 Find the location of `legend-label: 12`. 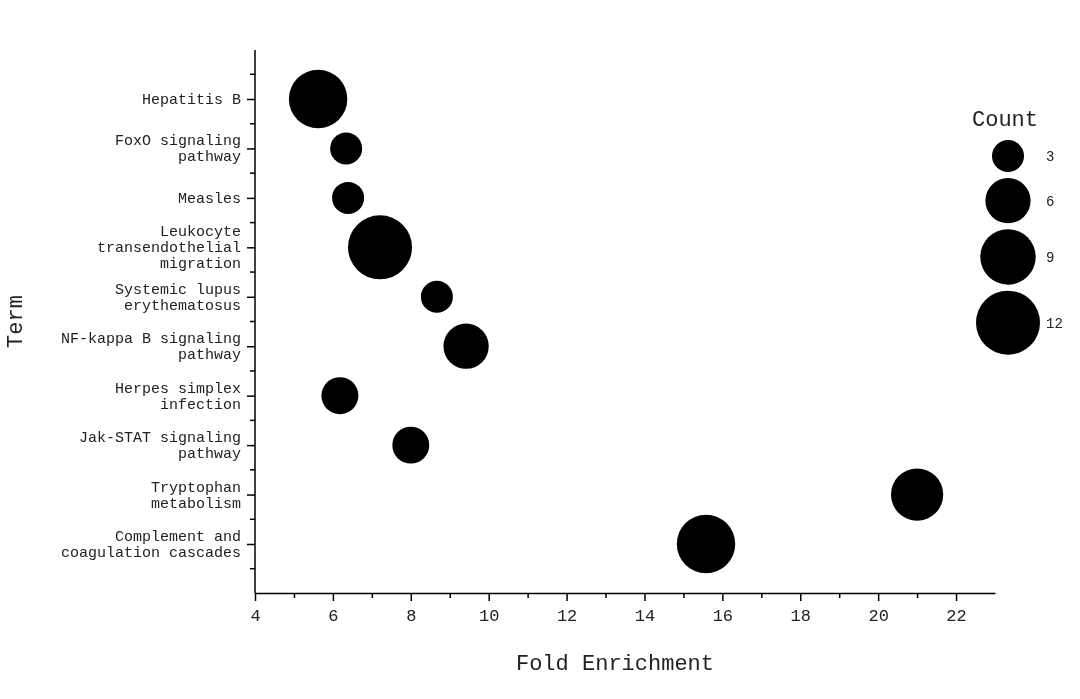

legend-label: 12 is located at coordinates (1054, 323).